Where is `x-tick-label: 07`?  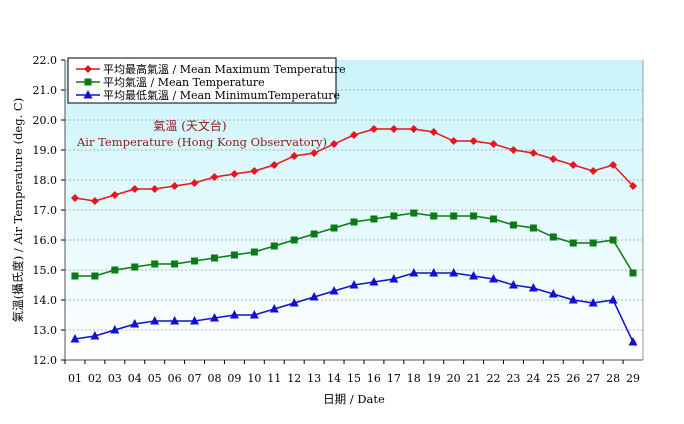
x-tick-label: 07 is located at coordinates (195, 378).